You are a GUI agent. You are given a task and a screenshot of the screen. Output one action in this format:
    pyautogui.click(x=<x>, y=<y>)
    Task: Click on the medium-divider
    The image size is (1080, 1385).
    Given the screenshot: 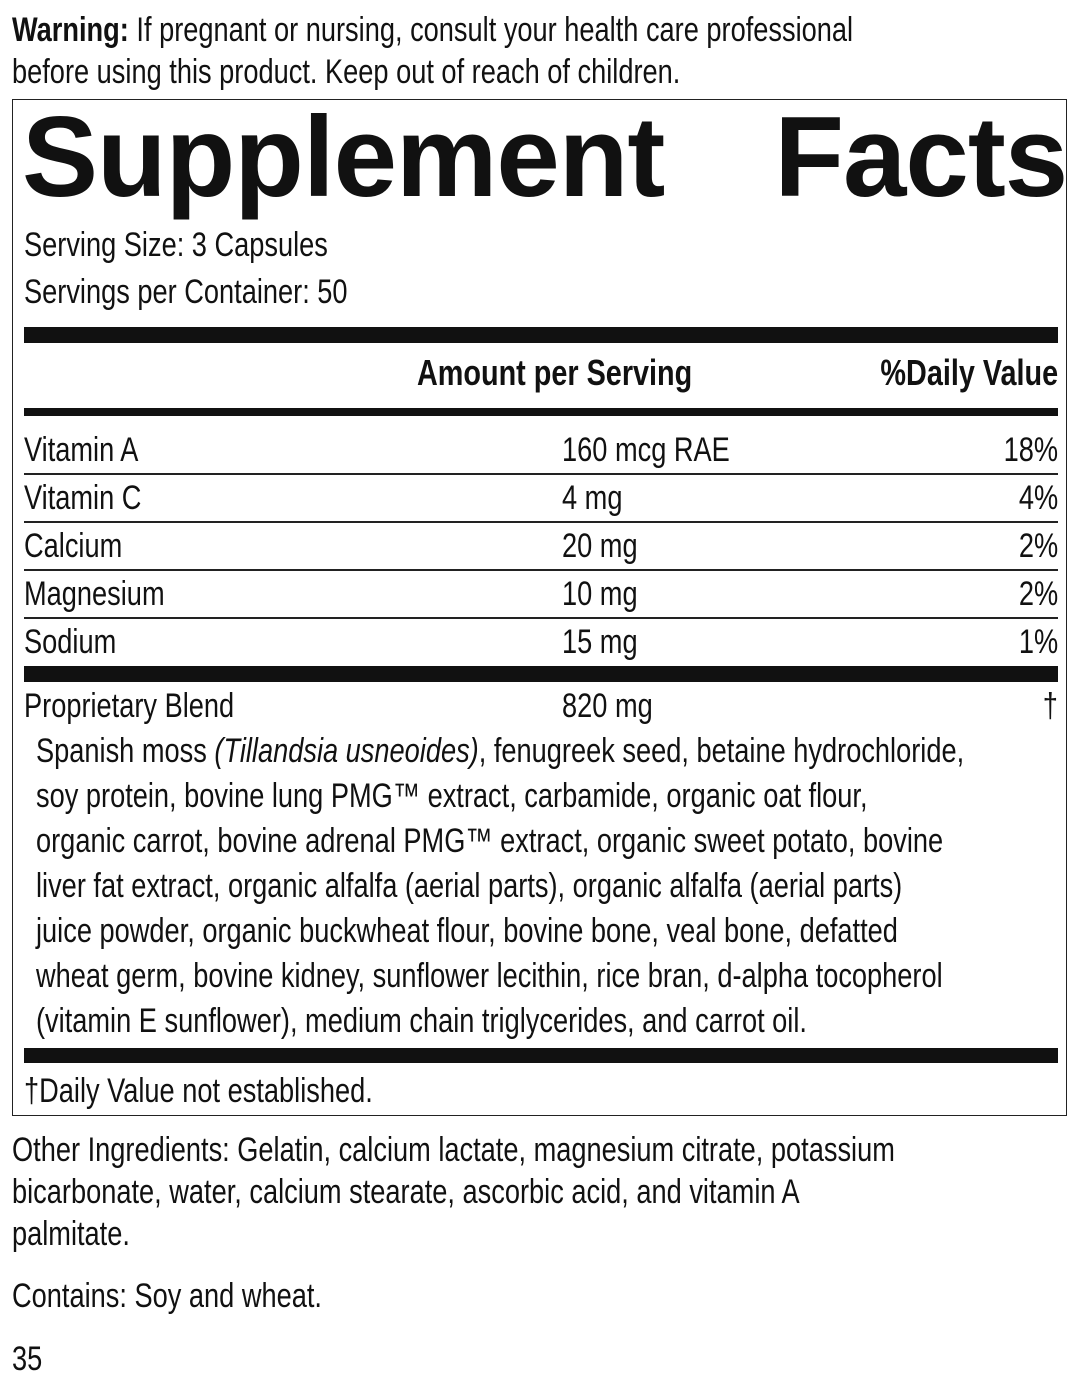 What is the action you would take?
    pyautogui.click(x=541, y=412)
    